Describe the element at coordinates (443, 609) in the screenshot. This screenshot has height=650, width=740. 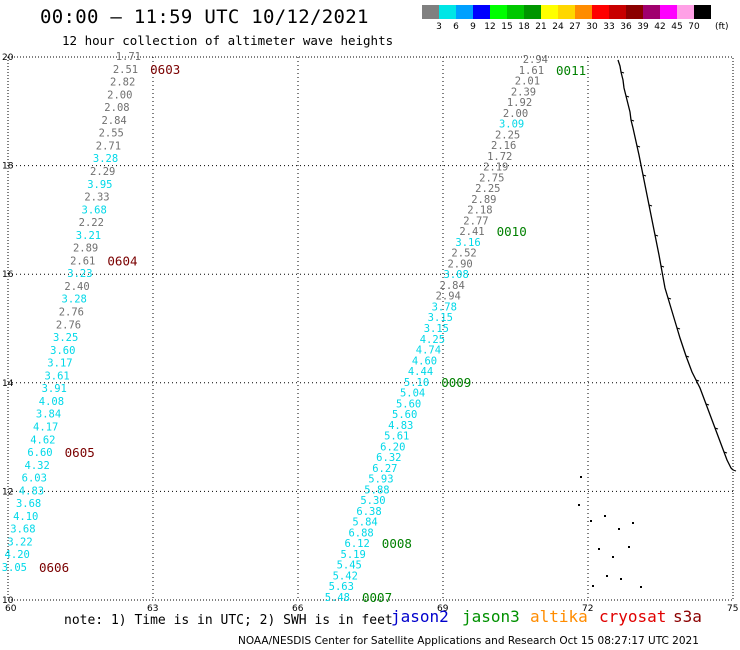
I see `x-tick-label: 69` at that location.